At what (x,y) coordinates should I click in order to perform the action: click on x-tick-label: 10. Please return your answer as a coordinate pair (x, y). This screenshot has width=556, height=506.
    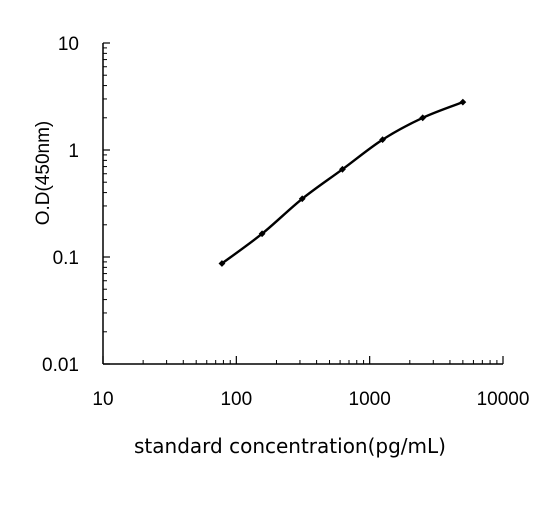
    Looking at the image, I should click on (102, 399).